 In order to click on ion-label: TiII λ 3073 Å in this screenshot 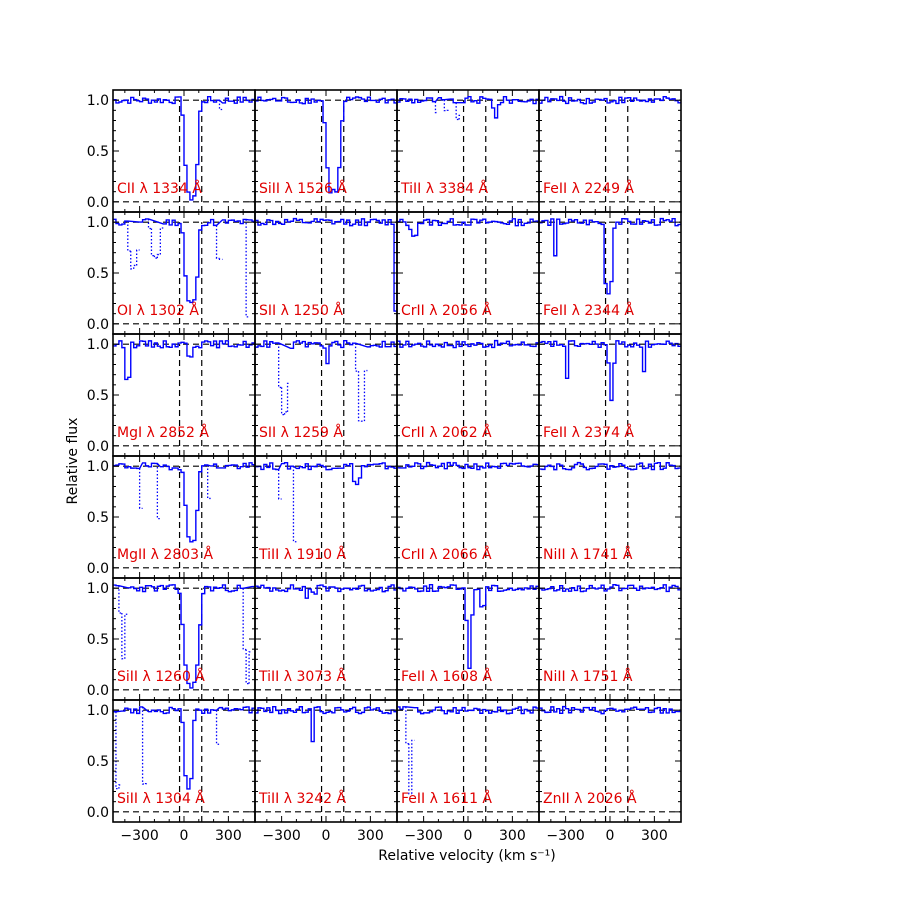, I will do `click(302, 676)`.